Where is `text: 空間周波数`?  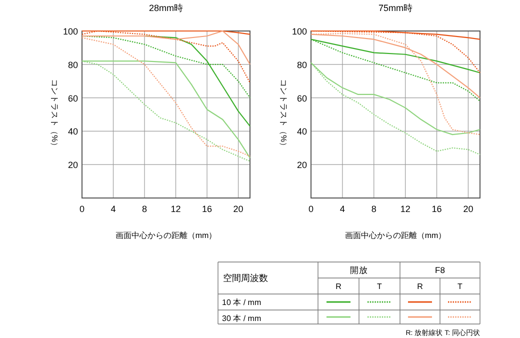
text: 空間周波数 is located at coordinates (245, 278).